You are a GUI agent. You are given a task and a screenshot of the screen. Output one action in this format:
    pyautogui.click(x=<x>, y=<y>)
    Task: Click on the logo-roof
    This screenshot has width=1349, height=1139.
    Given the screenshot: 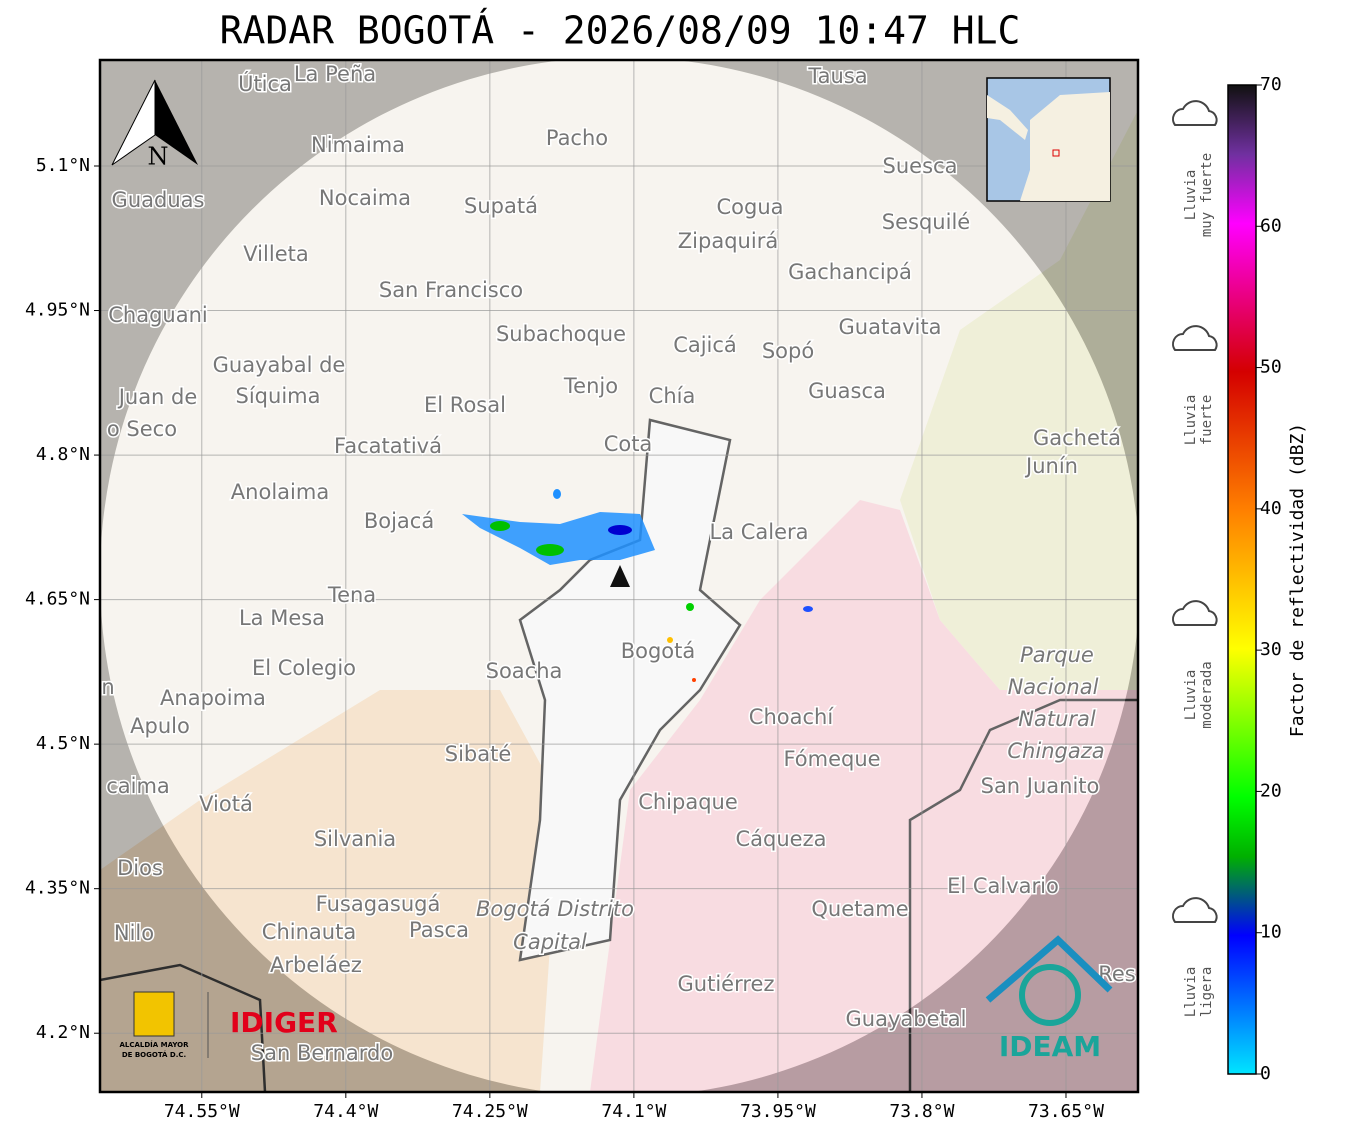 What is the action you would take?
    pyautogui.click(x=1049, y=969)
    